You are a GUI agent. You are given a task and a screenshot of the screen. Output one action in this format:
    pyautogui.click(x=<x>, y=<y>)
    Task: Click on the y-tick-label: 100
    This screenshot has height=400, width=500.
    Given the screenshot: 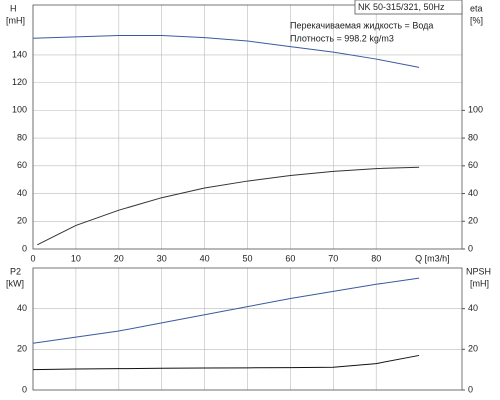 What is the action you would take?
    pyautogui.click(x=19, y=110)
    